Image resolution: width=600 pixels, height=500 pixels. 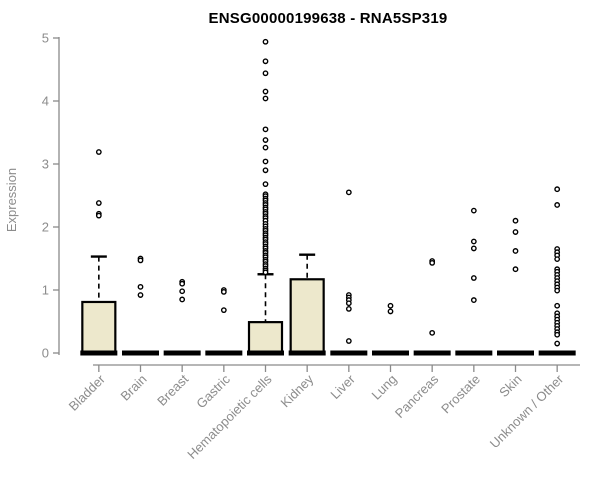 I want to click on chart-title: ENSG00000199638 - RNA5SP319, so click(x=328, y=18).